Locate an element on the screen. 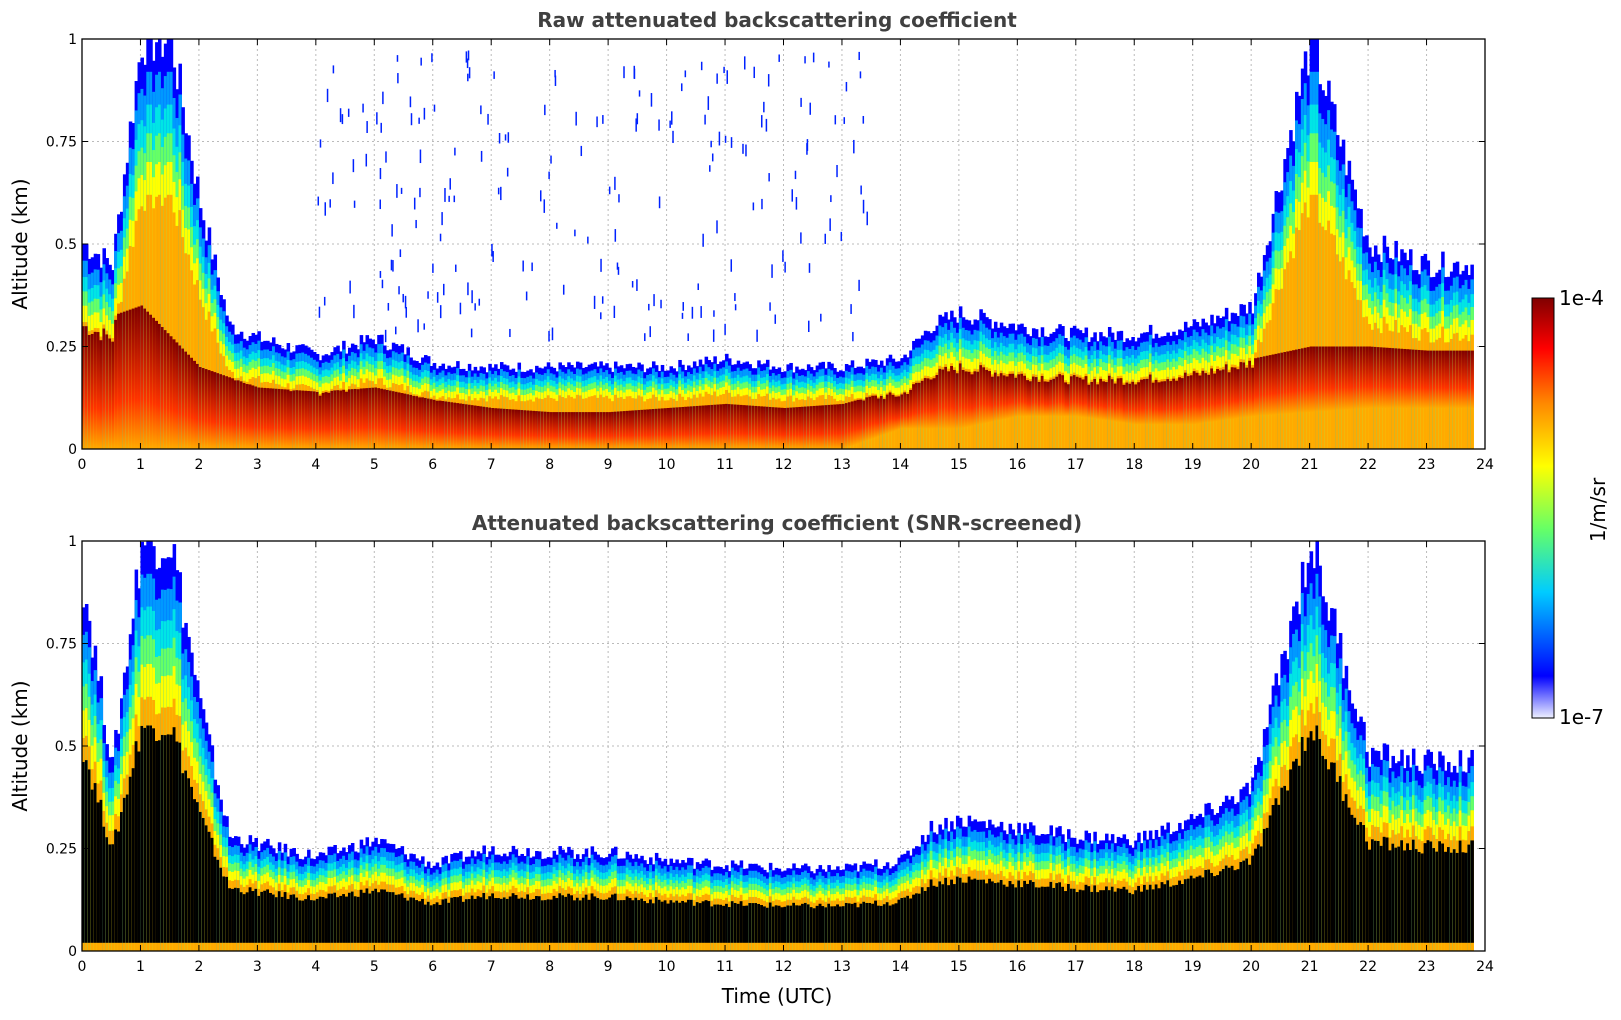 The width and height of the screenshot is (1621, 1020). x-tick-label: 17 is located at coordinates (1076, 465).